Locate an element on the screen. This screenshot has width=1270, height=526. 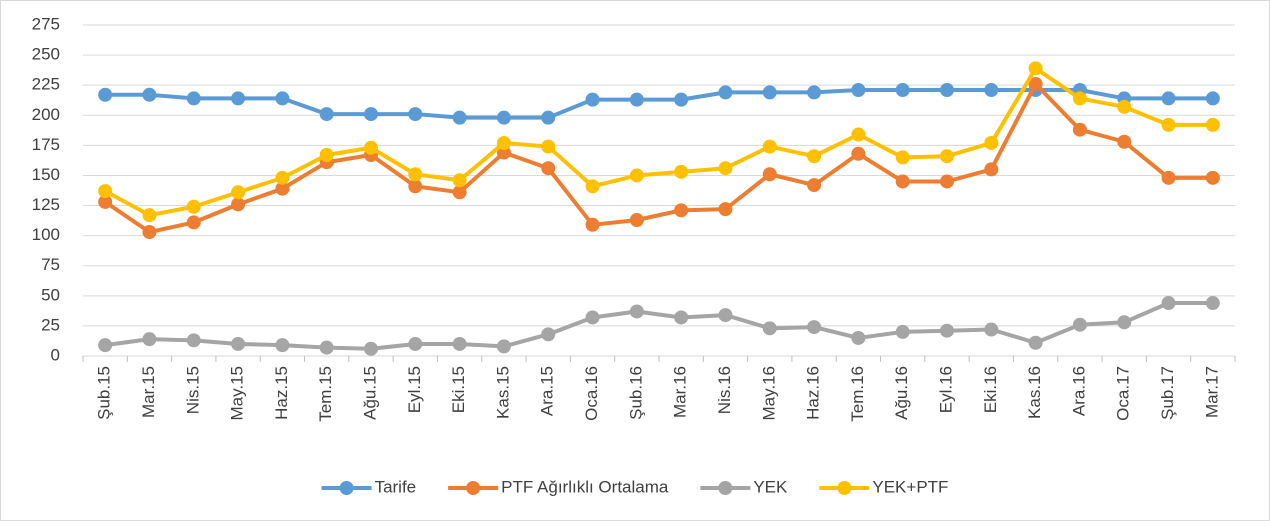
x-tick-label: Ara.16 is located at coordinates (1078, 391).